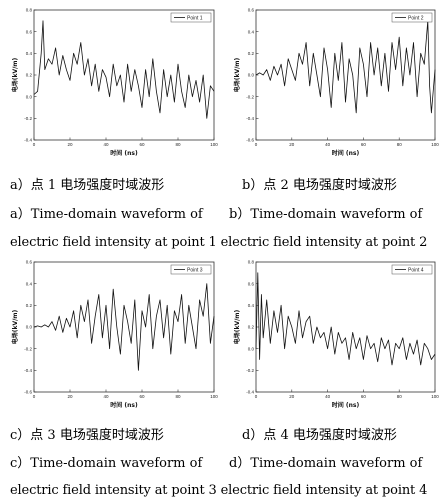  What do you see at coordinates (106, 463) in the screenshot?
I see `caption-c-en-line1: c）Time-domain waveform of` at bounding box center [106, 463].